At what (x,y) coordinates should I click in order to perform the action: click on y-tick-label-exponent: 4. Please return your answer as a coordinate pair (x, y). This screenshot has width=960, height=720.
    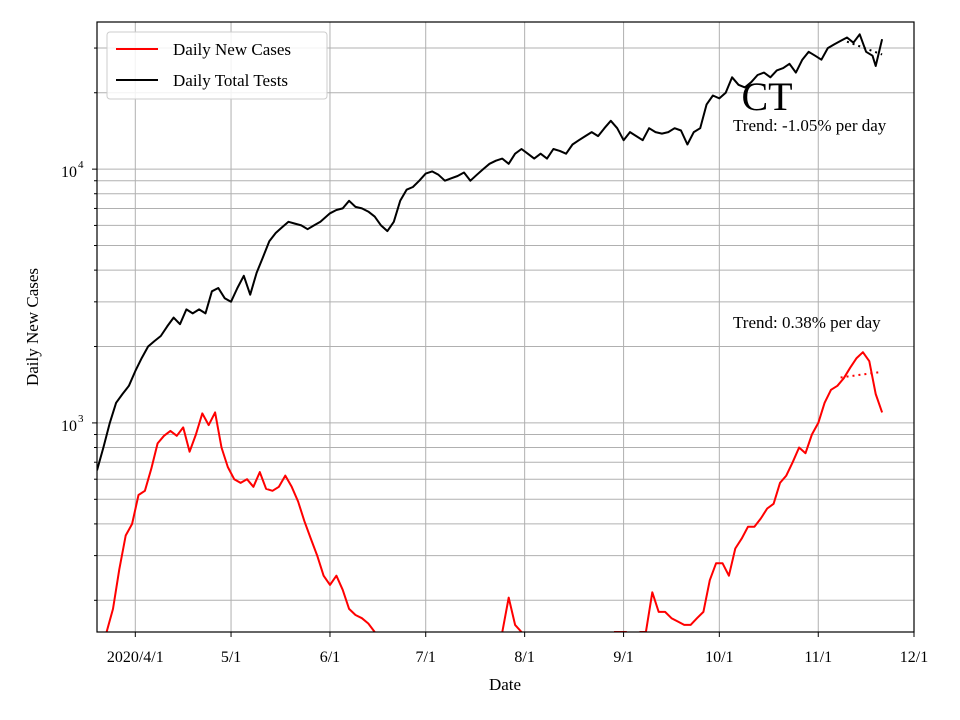
    Looking at the image, I should click on (81, 165).